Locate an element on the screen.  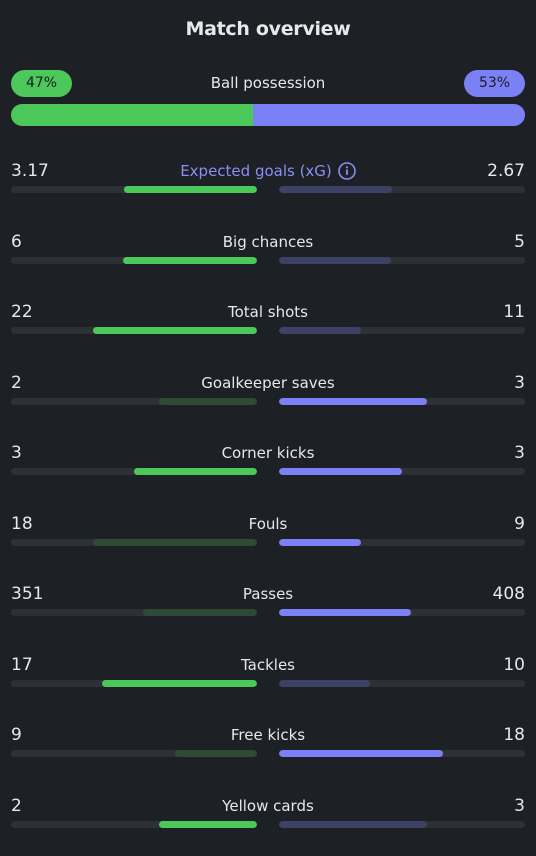
stat-label: Corner kicks is located at coordinates (268, 453).